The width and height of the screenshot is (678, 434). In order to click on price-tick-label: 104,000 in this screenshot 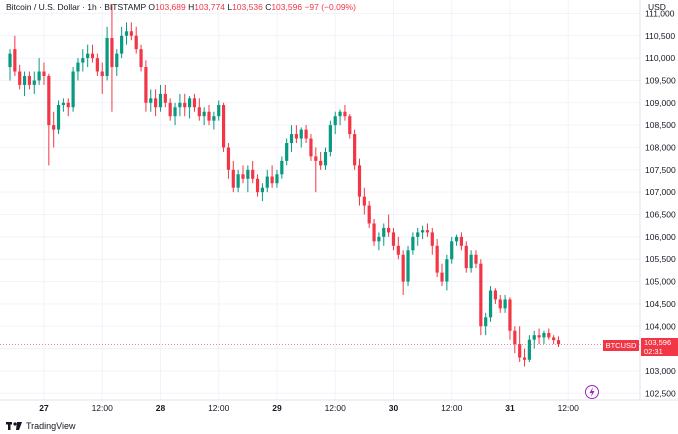, I will do `click(660, 326)`.